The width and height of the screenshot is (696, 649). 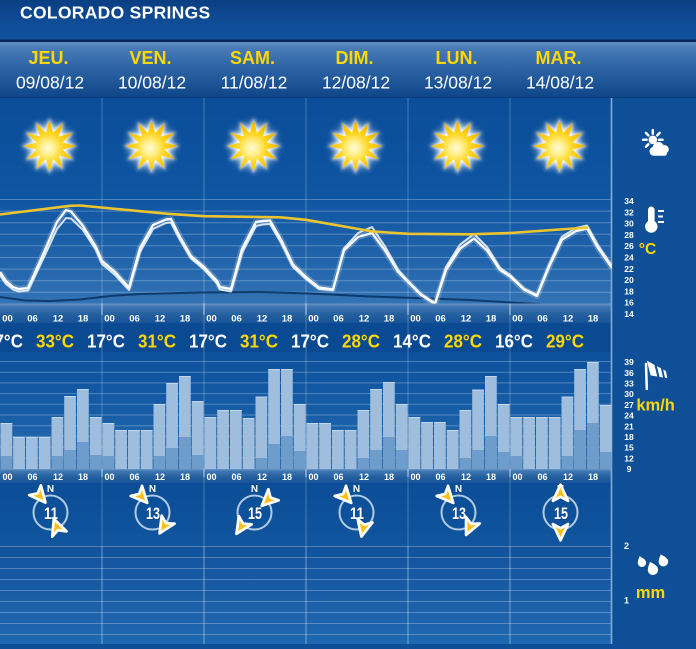 I want to click on svg-text: VEN., so click(x=150, y=58).